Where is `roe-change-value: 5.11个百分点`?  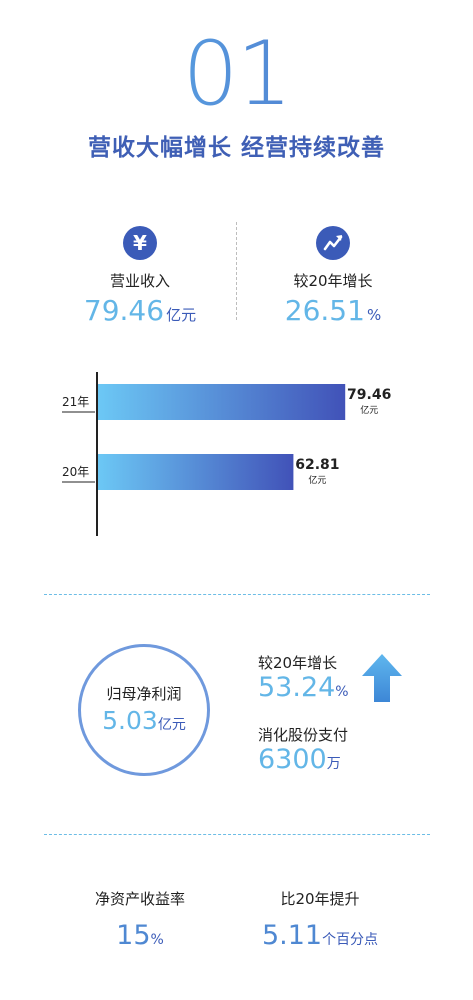 roe-change-value: 5.11个百分点 is located at coordinates (320, 938).